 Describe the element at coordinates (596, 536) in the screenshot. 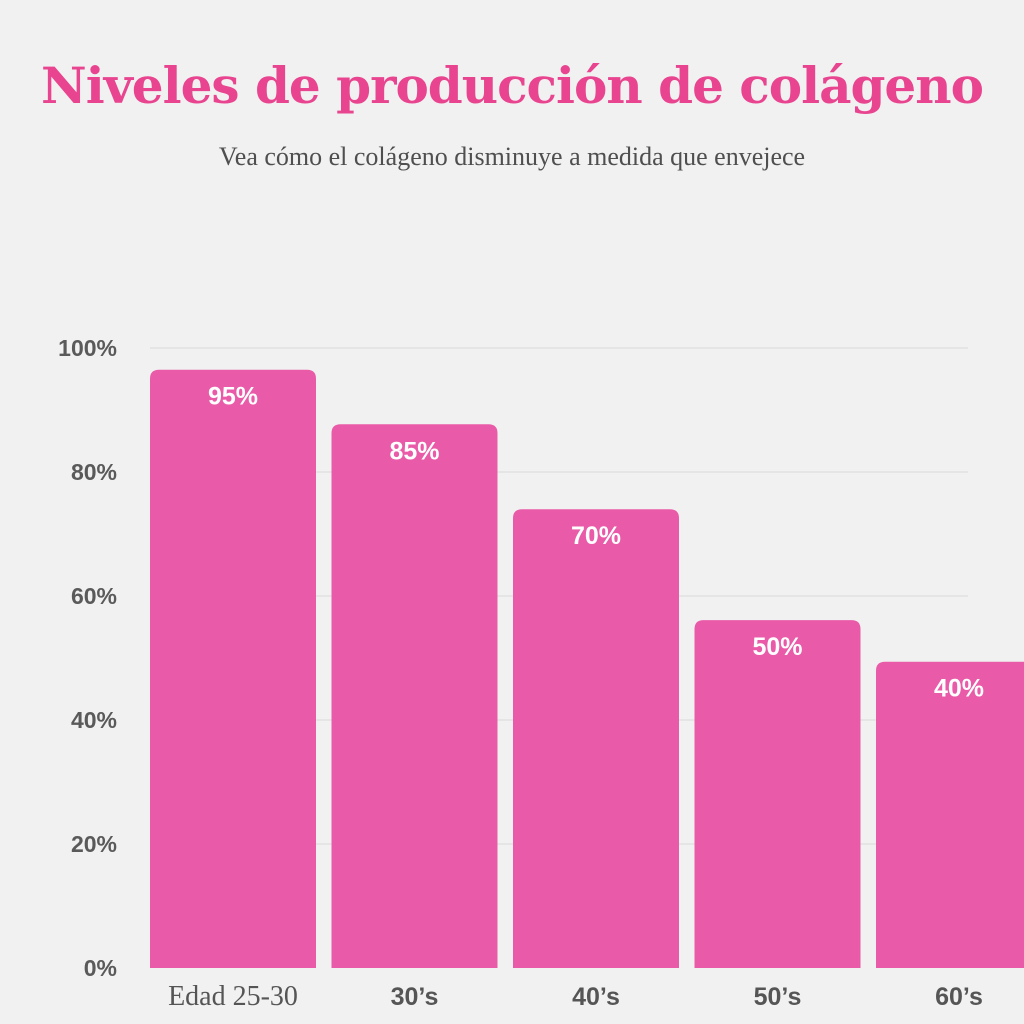

I see `data-label: 70%` at that location.